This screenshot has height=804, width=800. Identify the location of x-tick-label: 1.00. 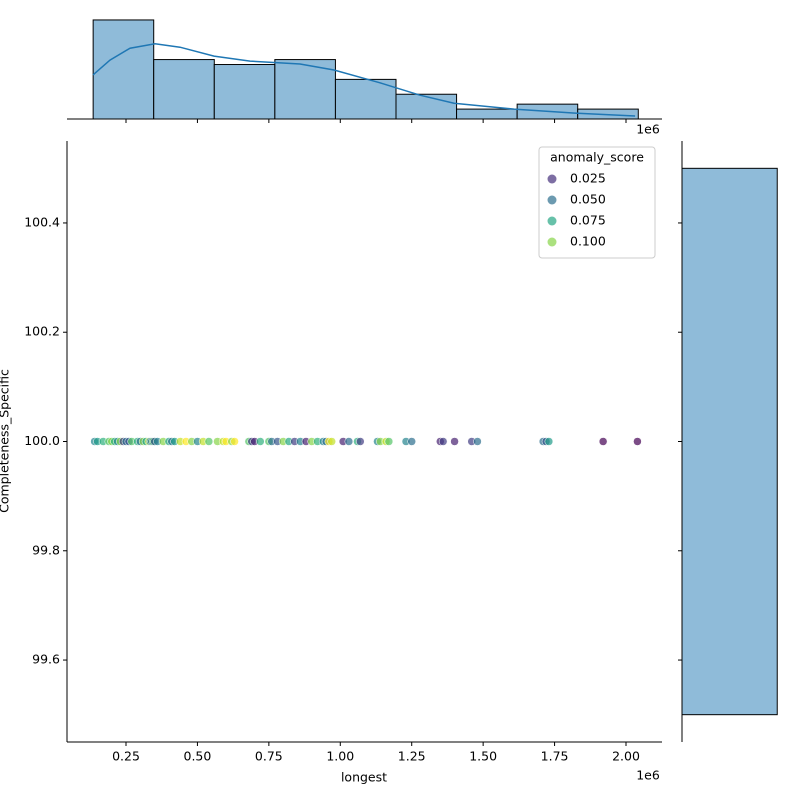
(340, 756).